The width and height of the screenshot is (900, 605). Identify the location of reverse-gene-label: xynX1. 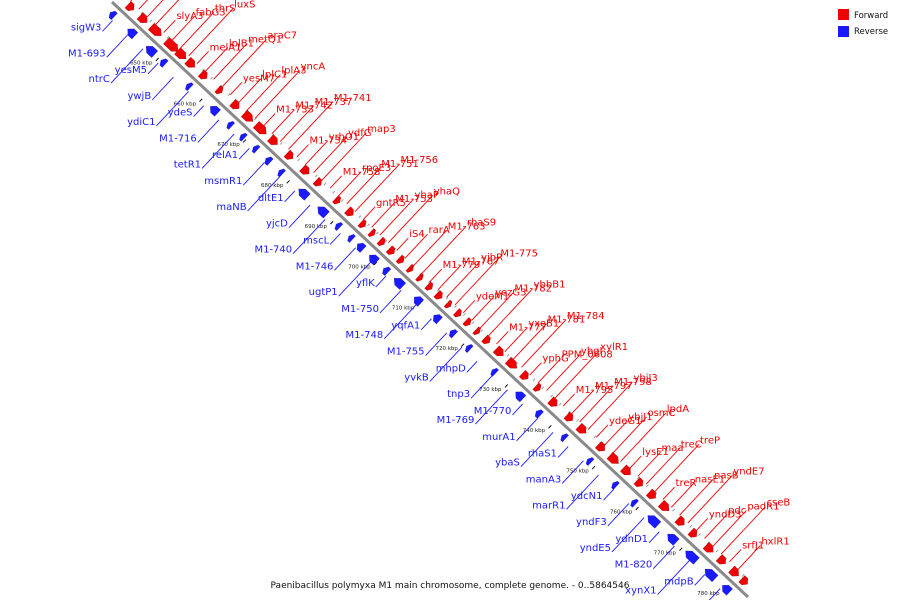
(640, 591).